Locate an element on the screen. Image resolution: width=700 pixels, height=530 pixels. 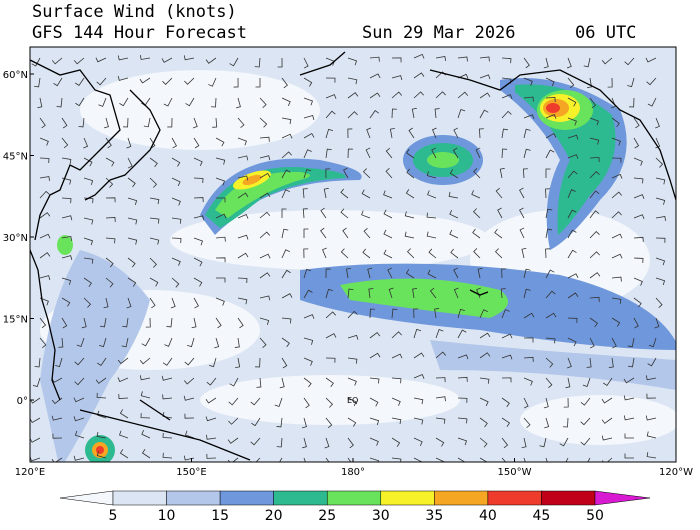
colorbar-segment is located at coordinates (193, 498).